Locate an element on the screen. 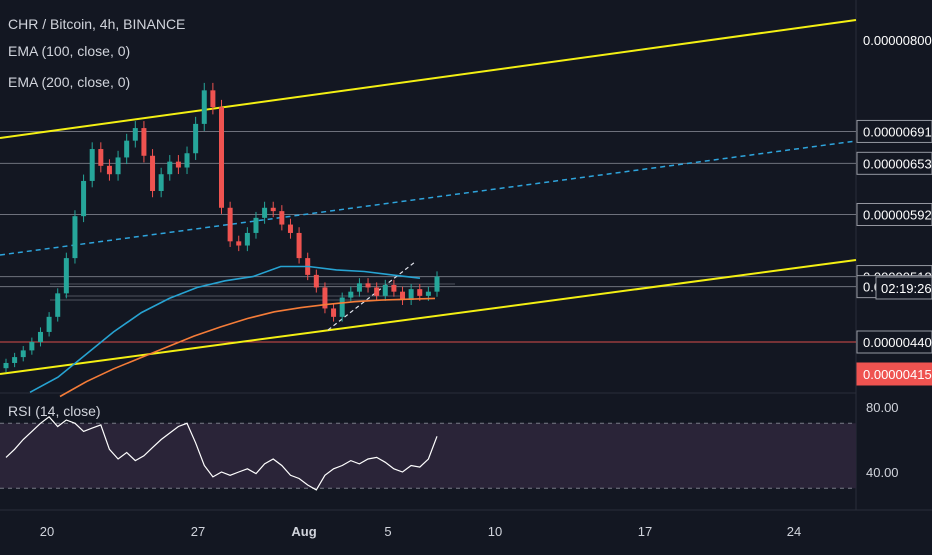 Image resolution: width=932 pixels, height=555 pixels. price-axis-label-6: 0.00000440 is located at coordinates (897, 342).